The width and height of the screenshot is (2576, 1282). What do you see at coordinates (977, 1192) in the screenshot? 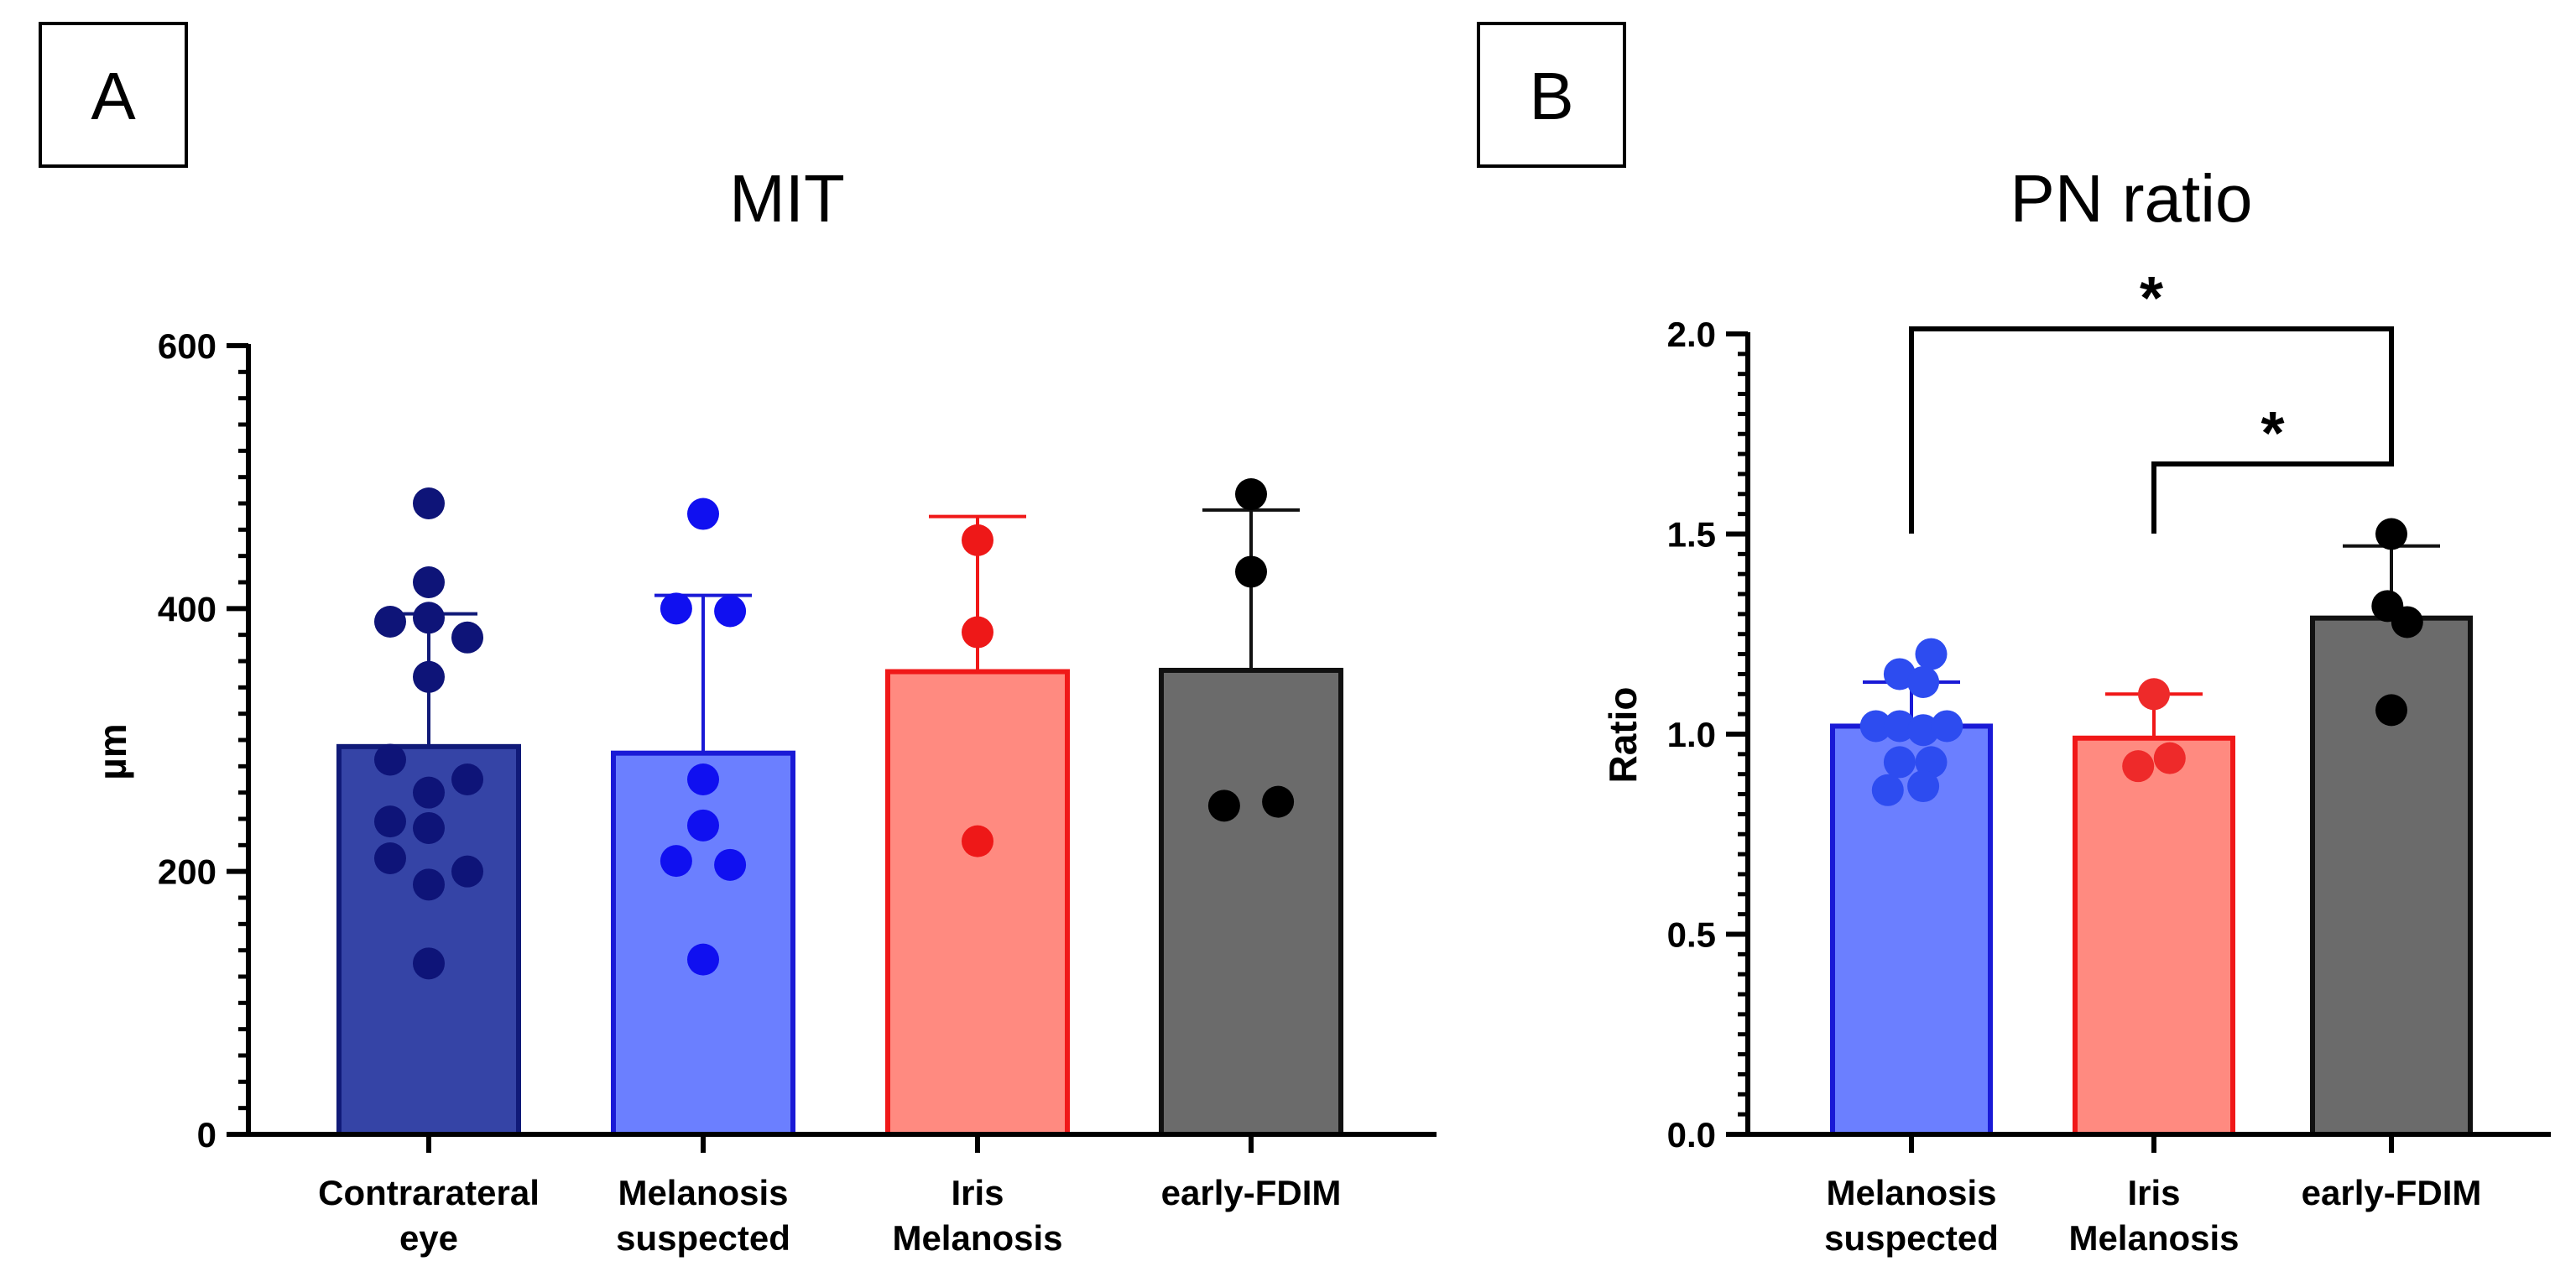
I see `mit-category-label: Iris` at bounding box center [977, 1192].